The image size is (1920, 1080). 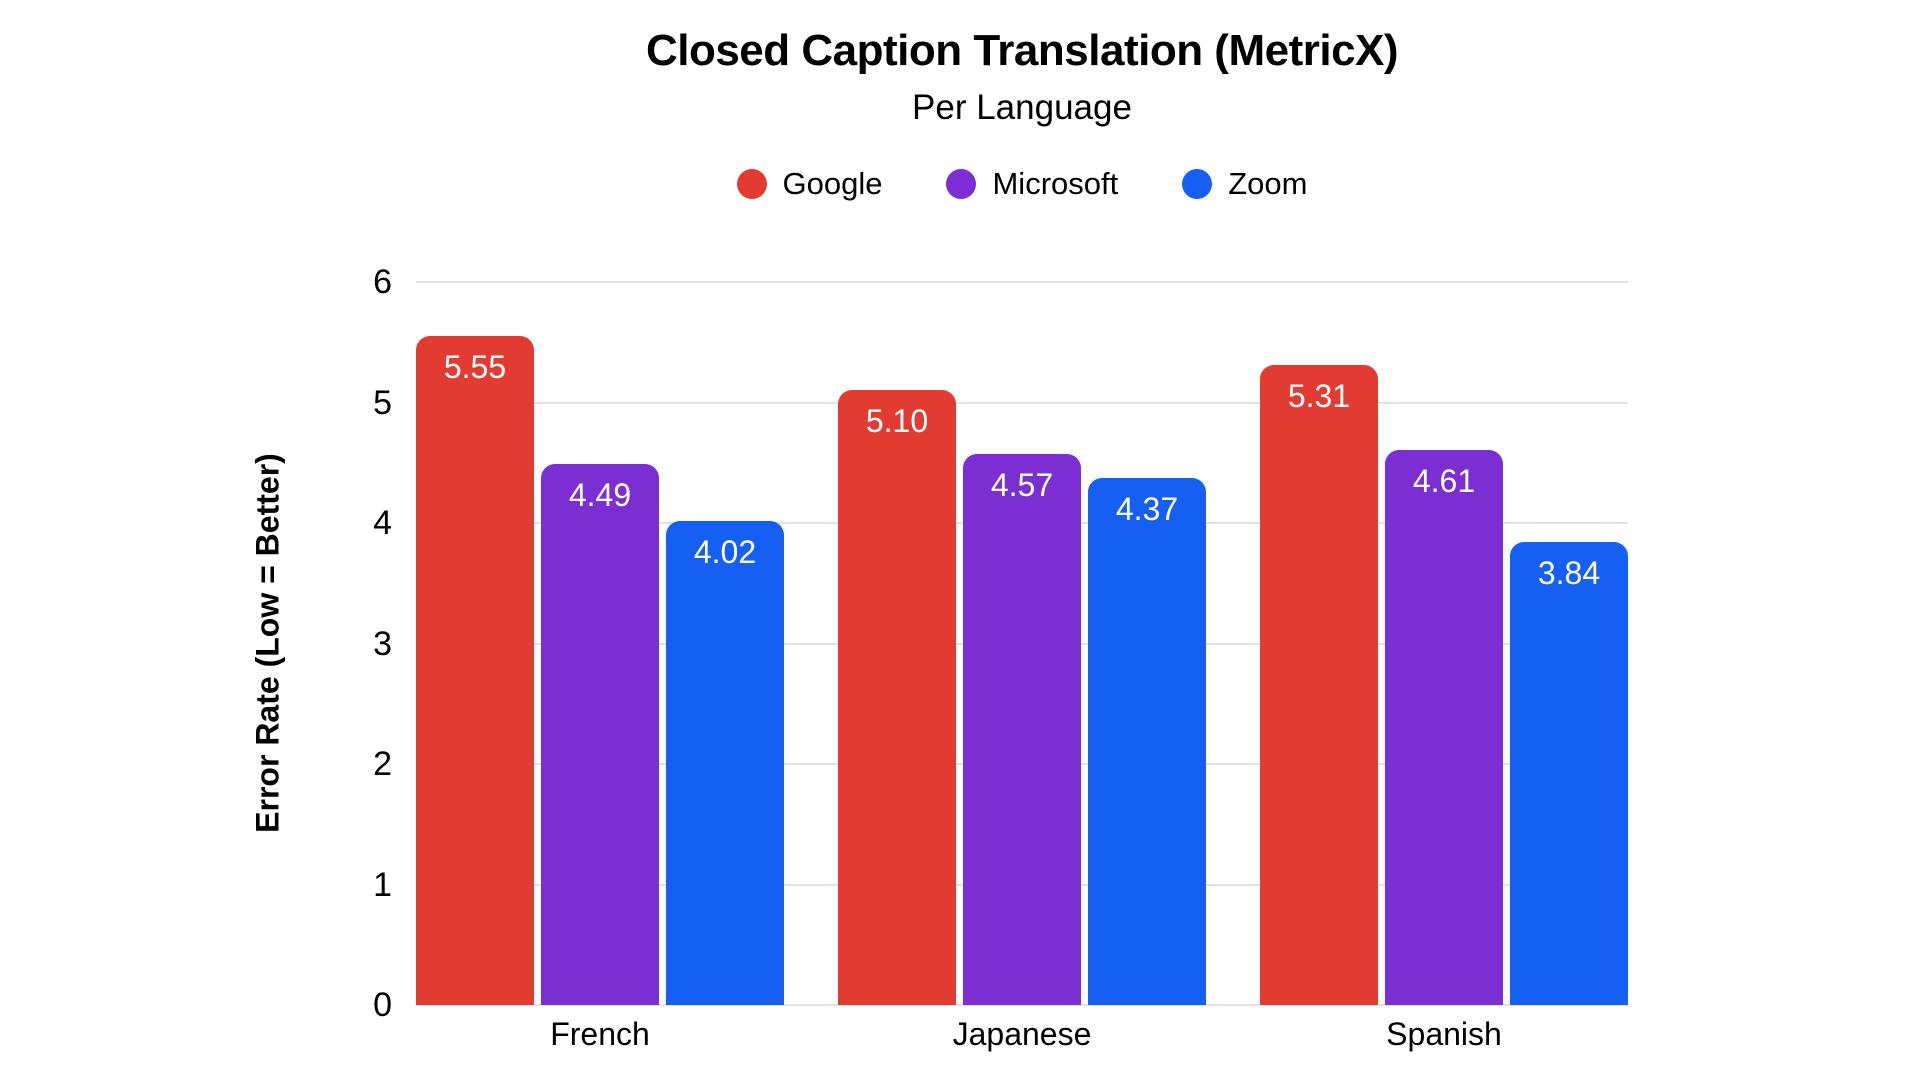 What do you see at coordinates (1569, 773) in the screenshot?
I see `bar-zoom-spanish: 3.84` at bounding box center [1569, 773].